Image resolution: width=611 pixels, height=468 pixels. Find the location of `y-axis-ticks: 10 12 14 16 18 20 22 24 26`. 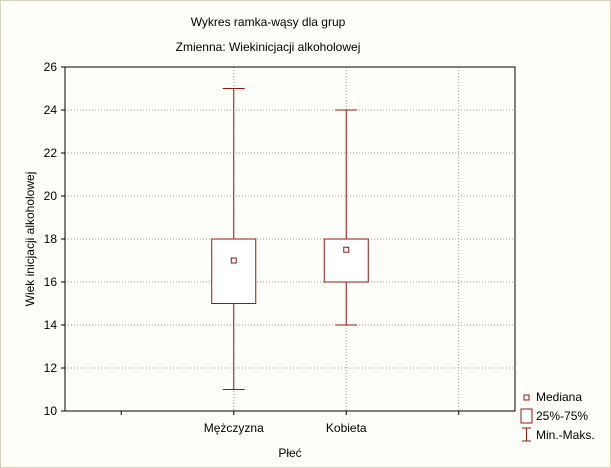

y-axis-ticks: 10 12 14 16 18 20 22 24 26 is located at coordinates (54, 239).